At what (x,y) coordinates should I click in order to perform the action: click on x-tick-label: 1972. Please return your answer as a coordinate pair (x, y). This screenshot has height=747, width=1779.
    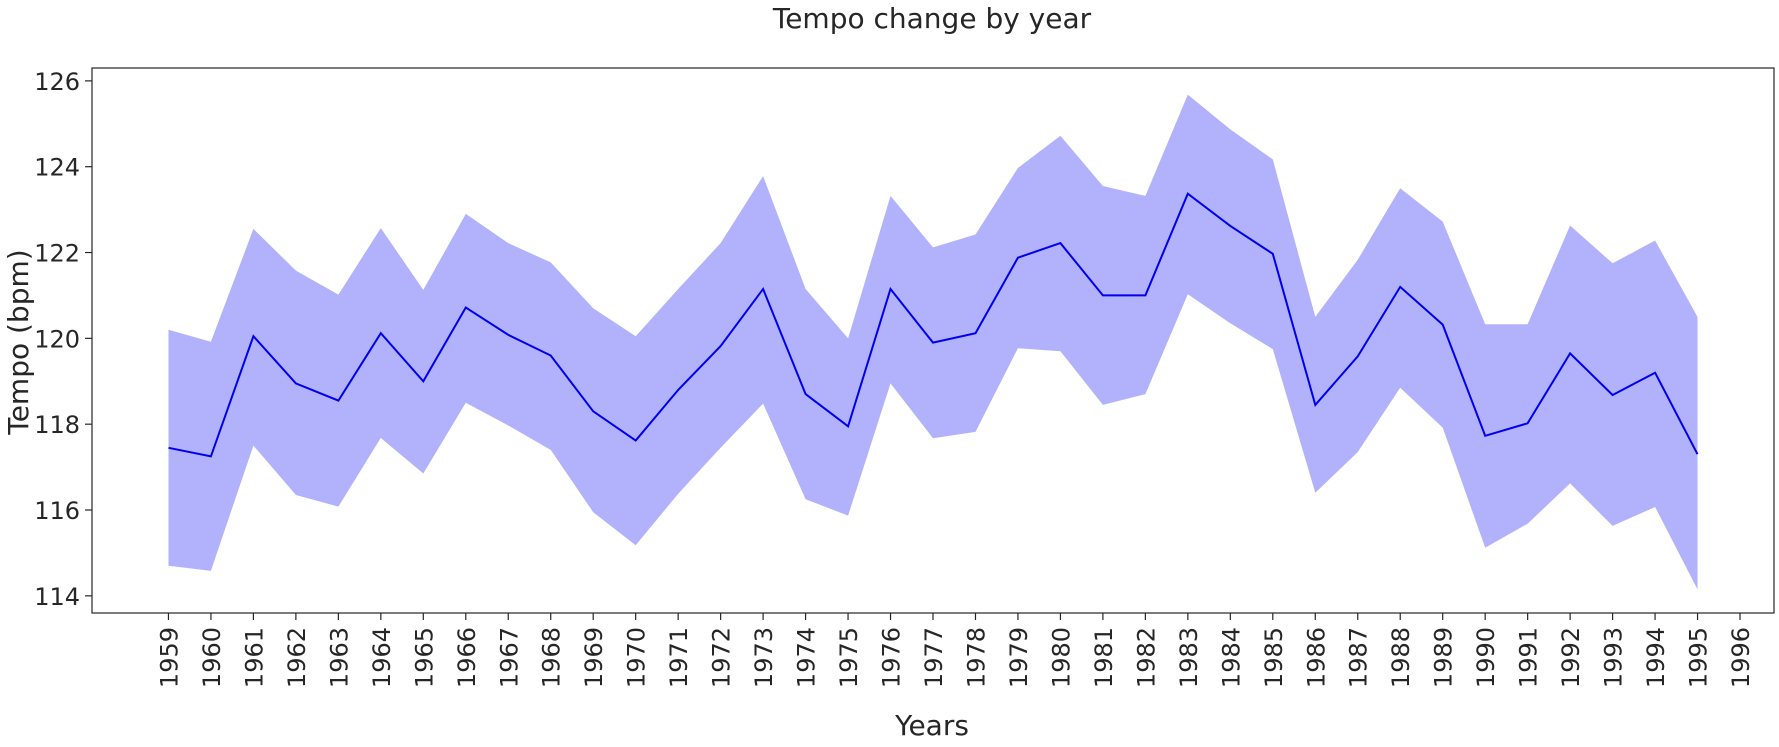
    Looking at the image, I should click on (722, 657).